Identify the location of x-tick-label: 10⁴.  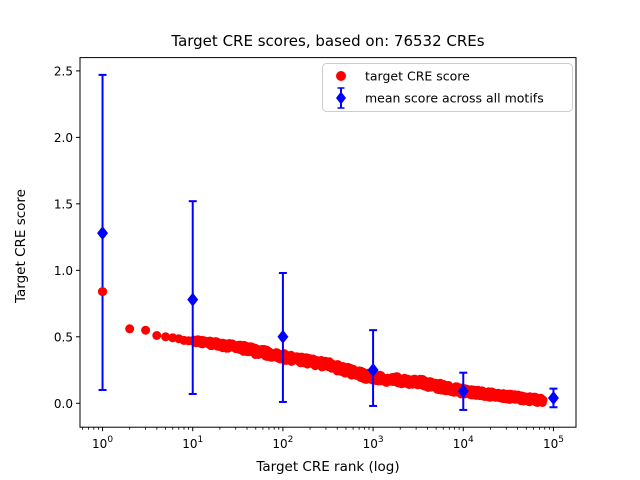
(463, 443).